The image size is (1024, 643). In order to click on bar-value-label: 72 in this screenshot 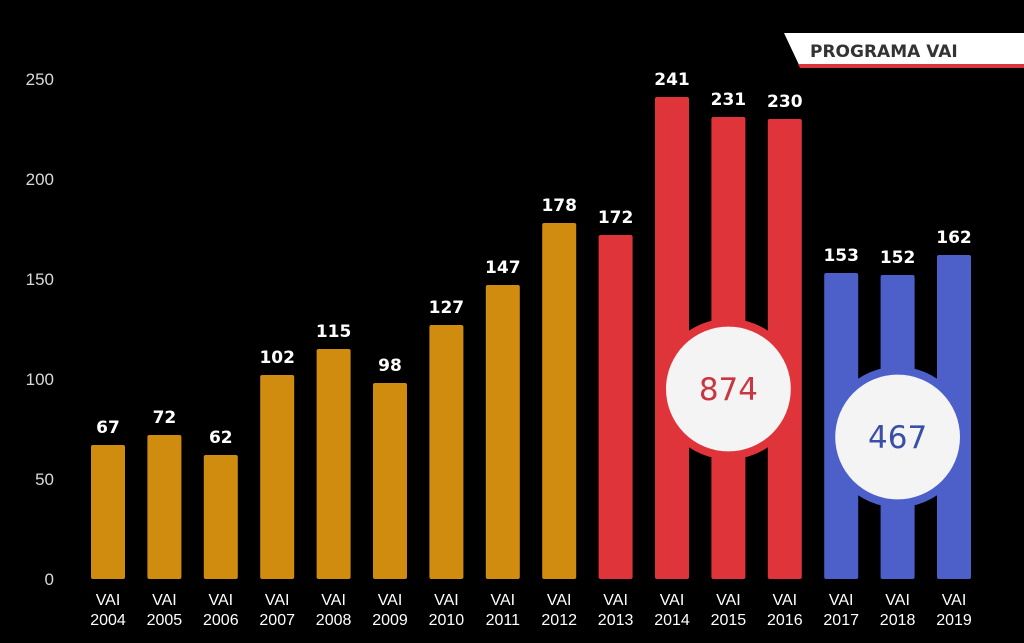, I will do `click(165, 418)`.